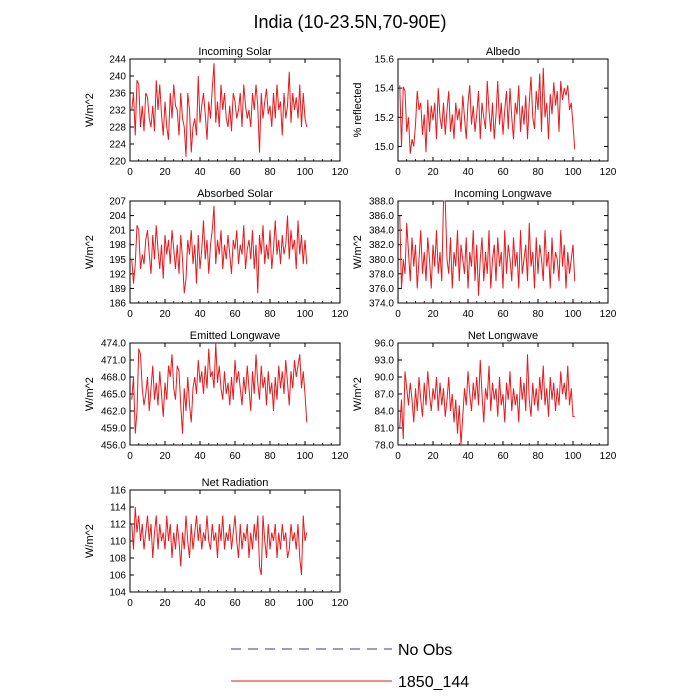 The width and height of the screenshot is (700, 700). I want to click on y-tick-label: 378.0, so click(381, 274).